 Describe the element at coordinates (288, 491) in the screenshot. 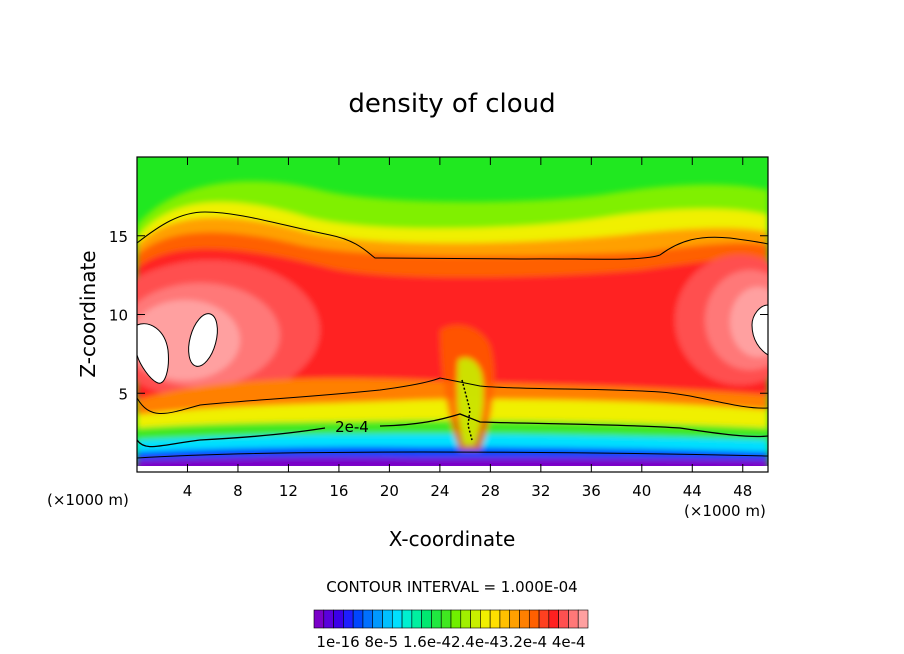

I see `x-tick-label: 12` at that location.